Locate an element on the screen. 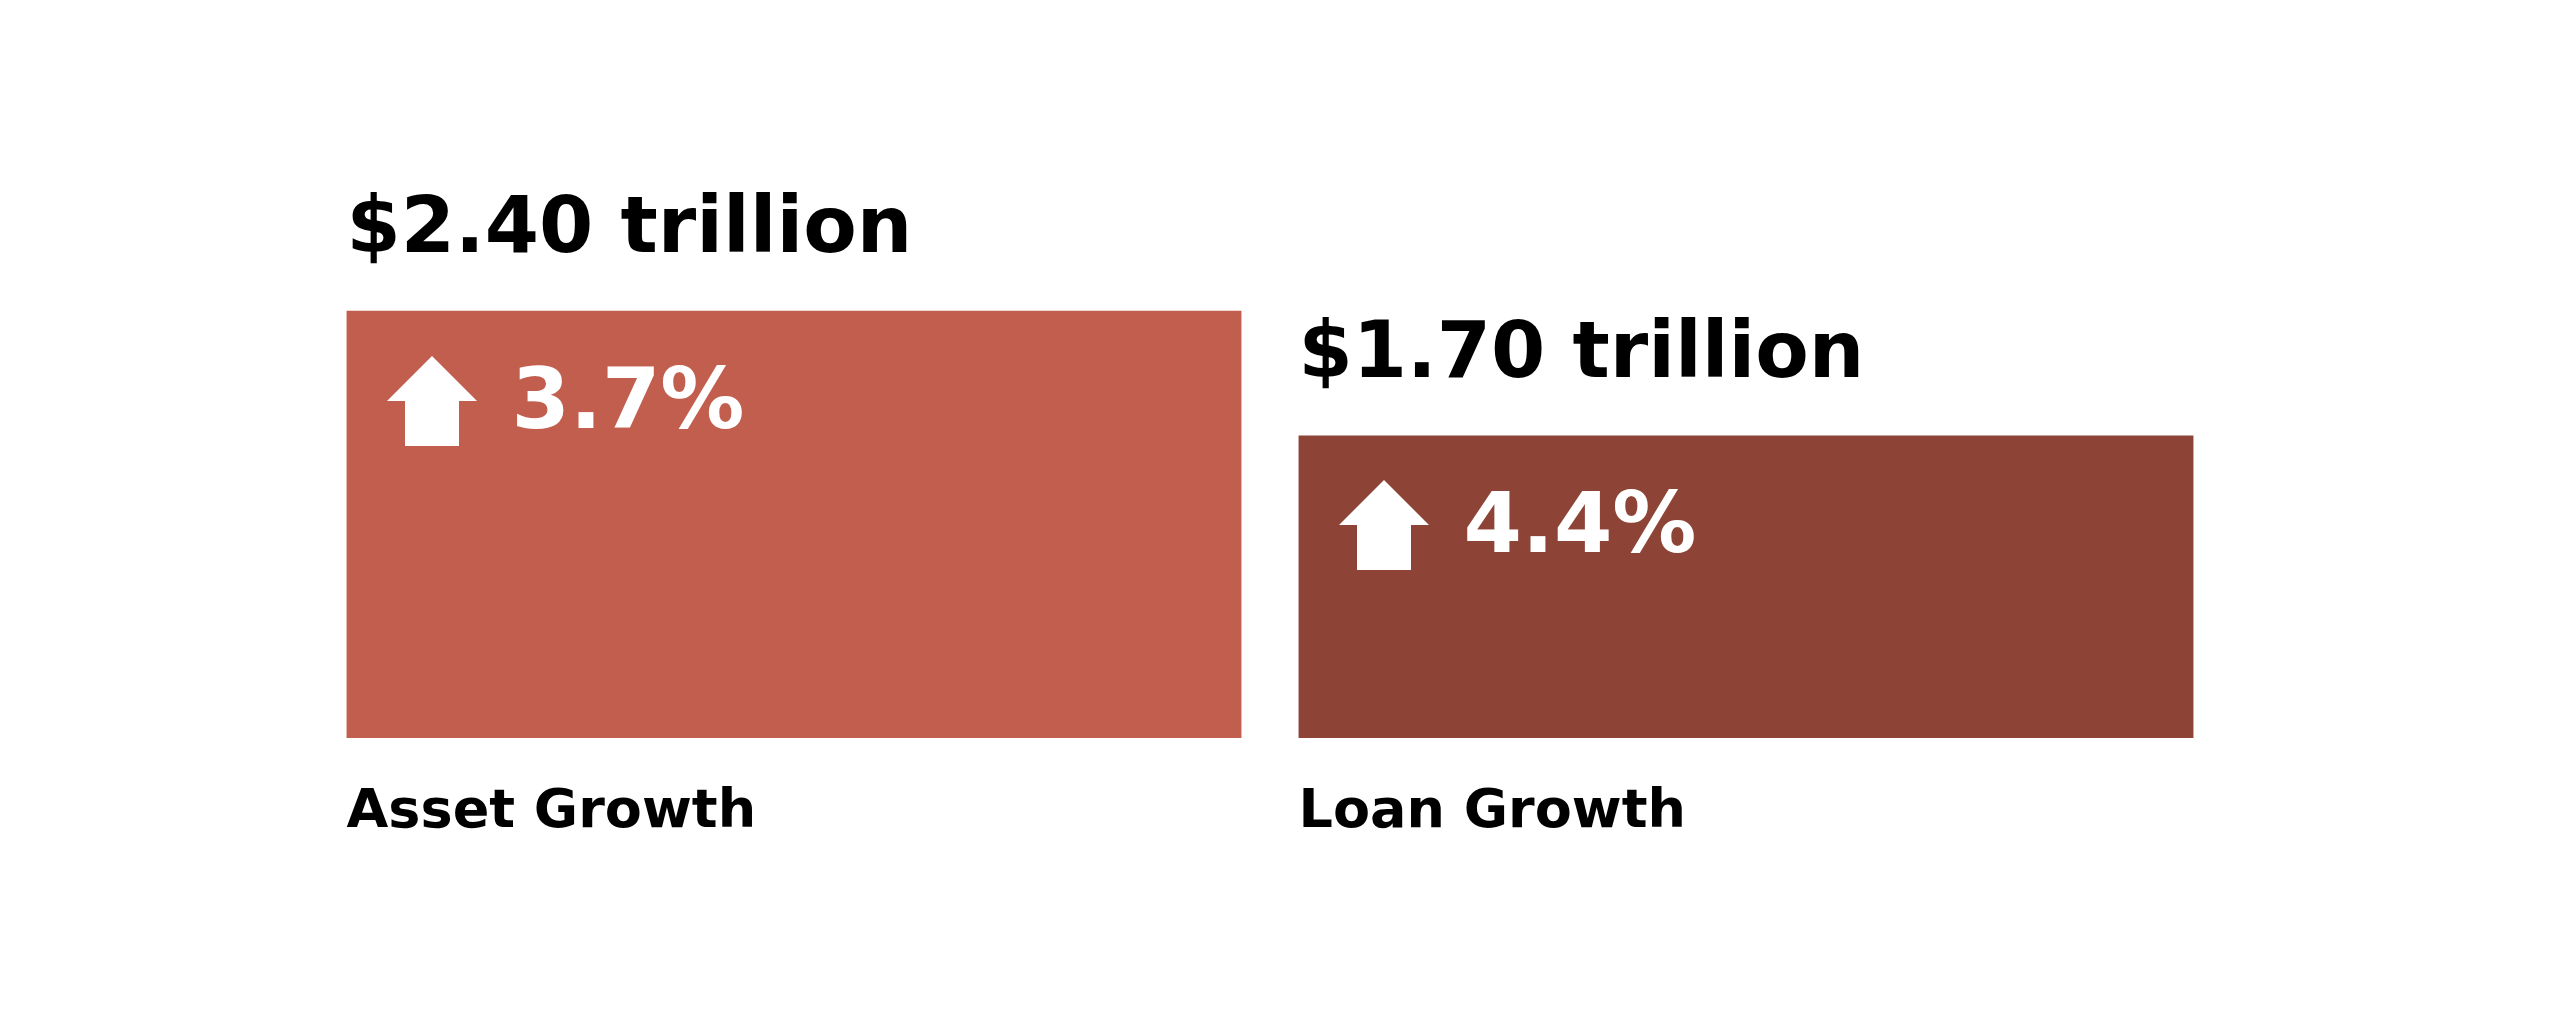 The image size is (2560, 1020). data-label: $1.70 trillion is located at coordinates (1581, 349).